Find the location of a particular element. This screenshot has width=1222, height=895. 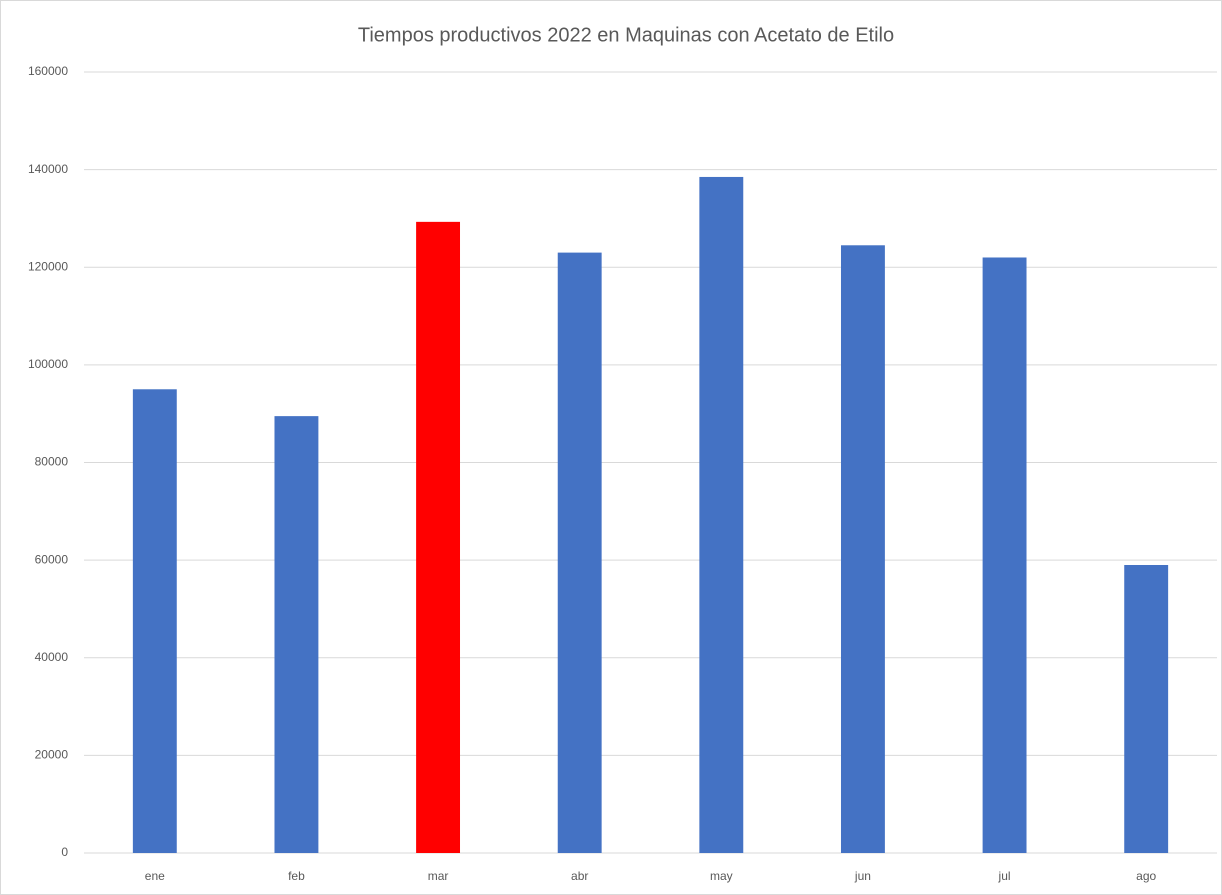

x-tick-label: mar is located at coordinates (438, 876).